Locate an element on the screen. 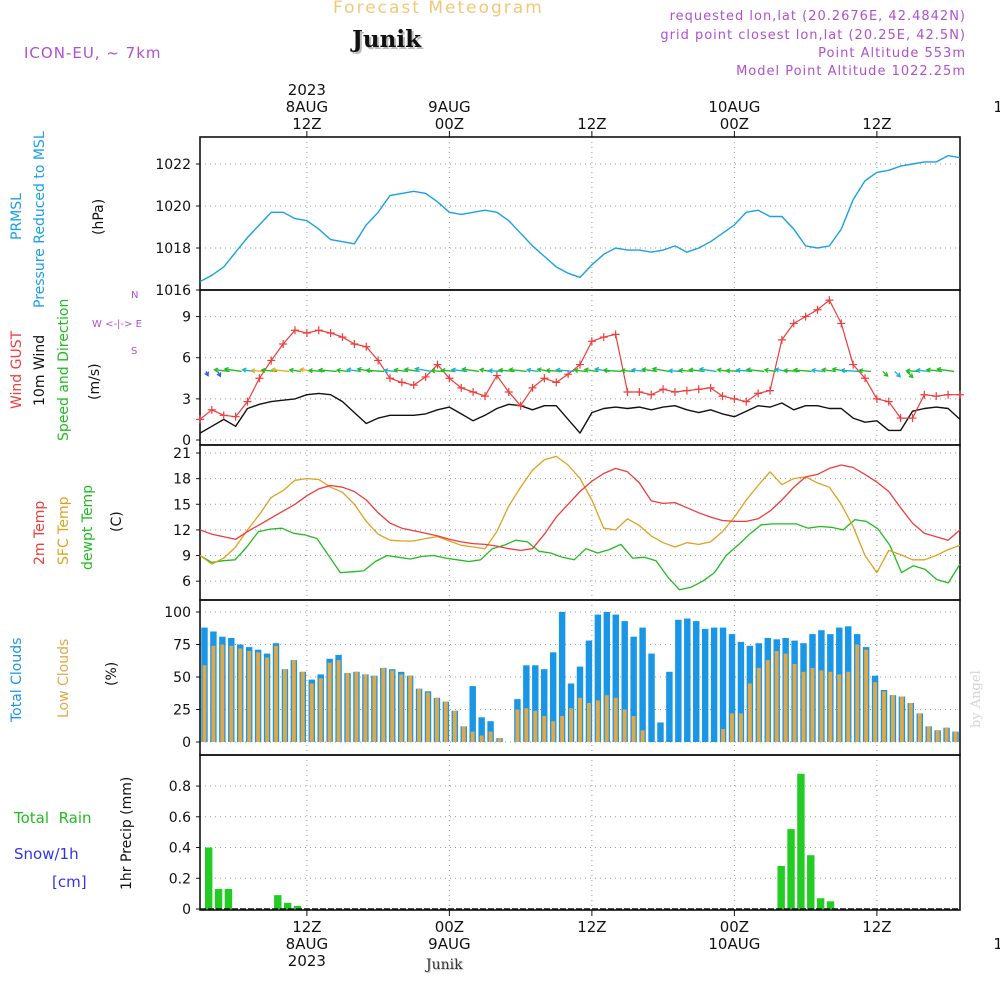  bottom-time-label: 9AUG is located at coordinates (449, 944).